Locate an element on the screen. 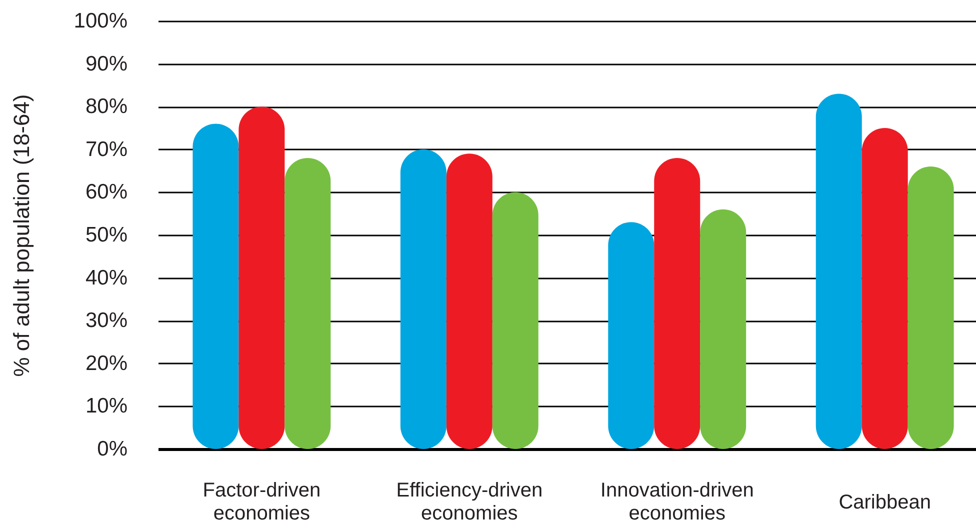 This screenshot has width=976, height=524. y-tick-label: 70% is located at coordinates (106, 149).